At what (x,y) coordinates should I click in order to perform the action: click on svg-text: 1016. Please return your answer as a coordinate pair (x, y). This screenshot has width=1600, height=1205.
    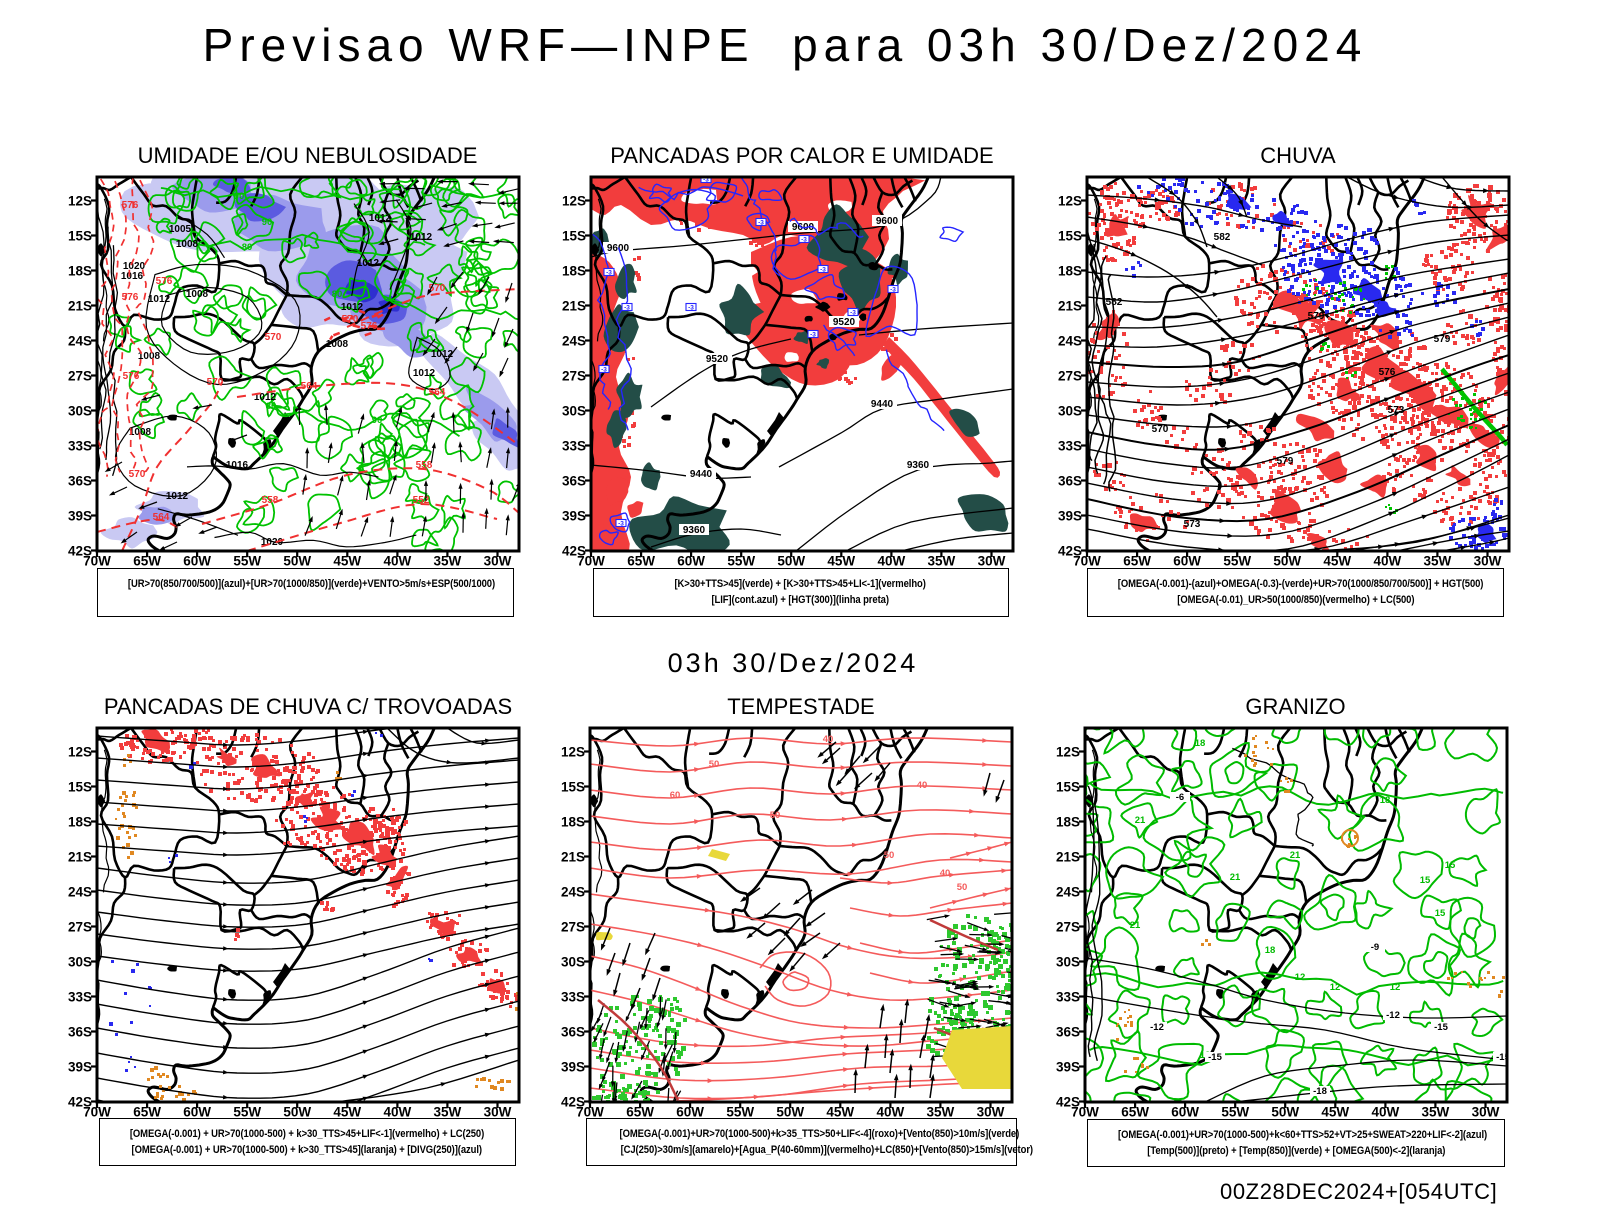
    Looking at the image, I should click on (236, 465).